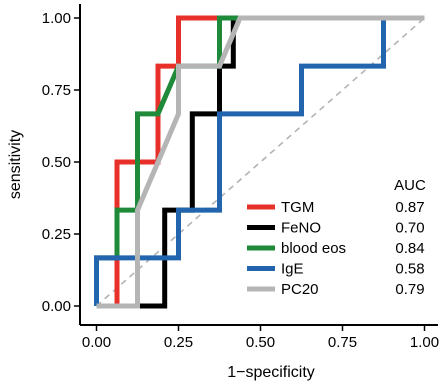 This screenshot has width=443, height=383. Describe the element at coordinates (409, 269) in the screenshot. I see `legend-auc-value: 0.58` at that location.